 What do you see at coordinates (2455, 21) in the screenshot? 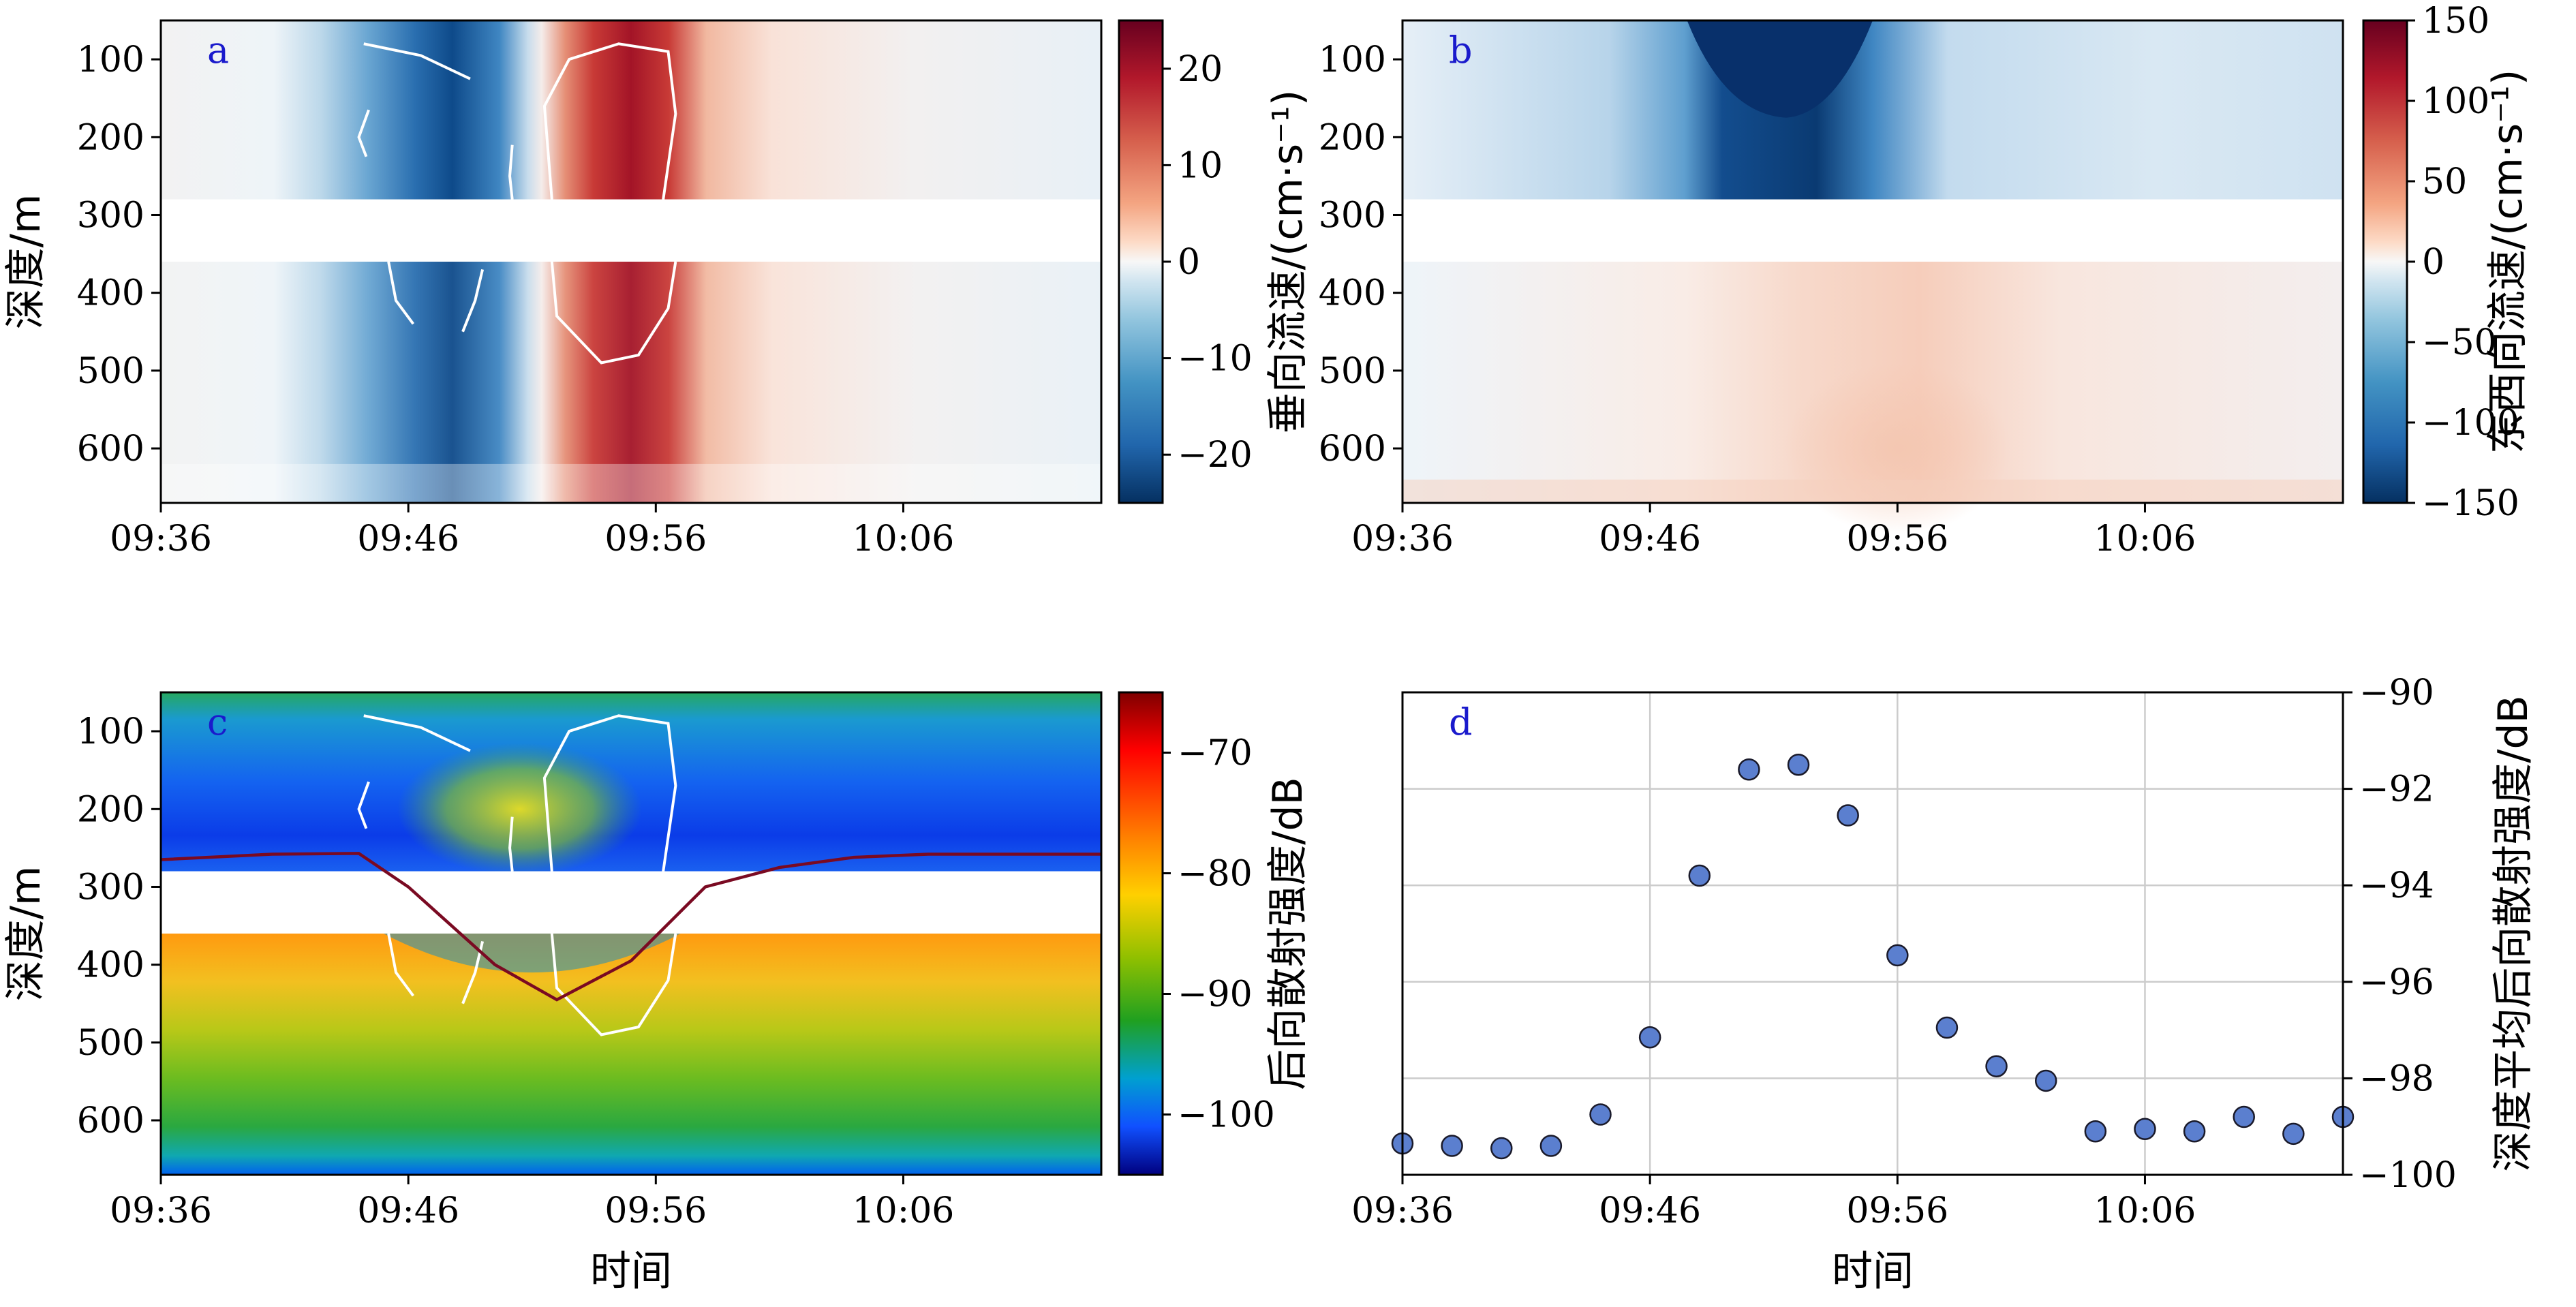
I see `colorbar-tick-label: 150` at bounding box center [2455, 21].